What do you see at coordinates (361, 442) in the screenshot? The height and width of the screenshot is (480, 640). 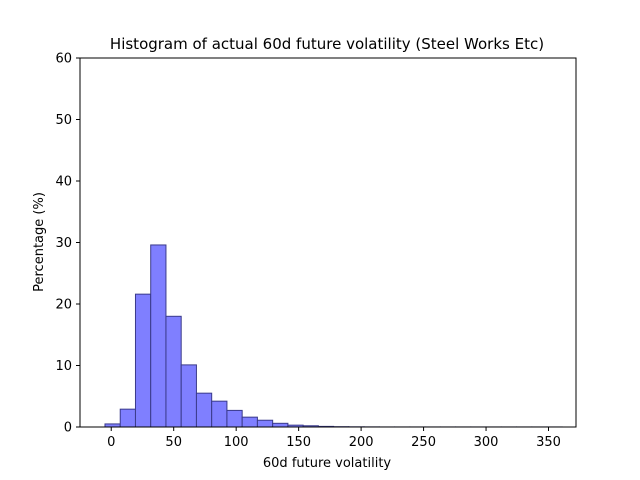 I see `x-tick-label: 200` at bounding box center [361, 442].